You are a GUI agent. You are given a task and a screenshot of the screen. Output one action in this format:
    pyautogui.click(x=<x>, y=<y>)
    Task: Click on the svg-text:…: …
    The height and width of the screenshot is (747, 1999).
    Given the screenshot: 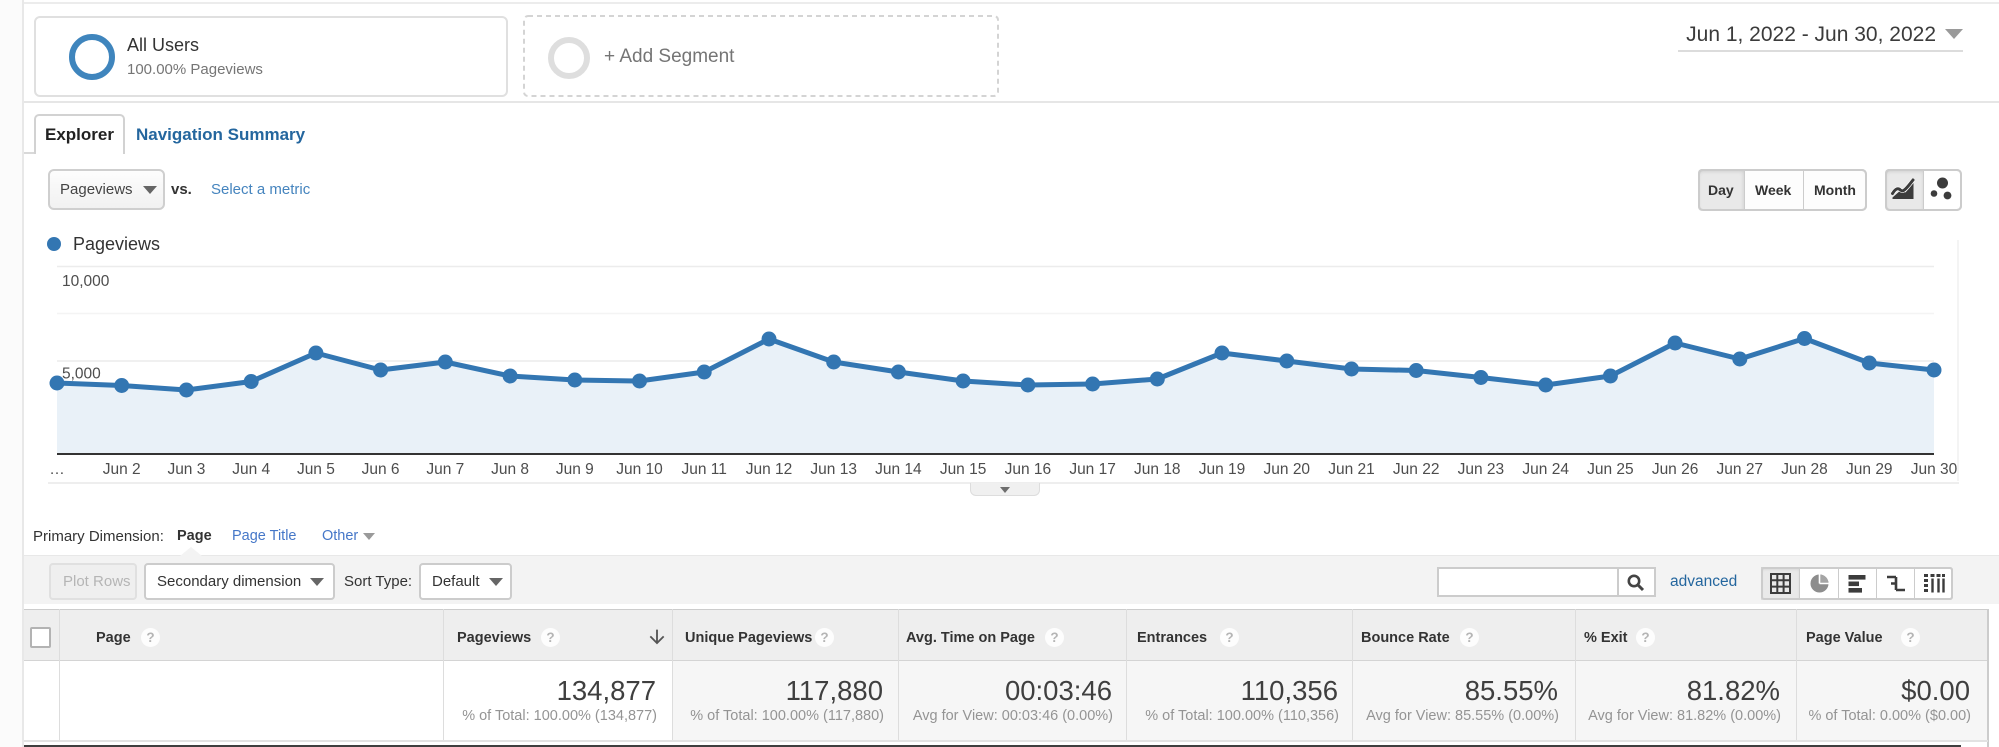 What is the action you would take?
    pyautogui.click(x=57, y=469)
    